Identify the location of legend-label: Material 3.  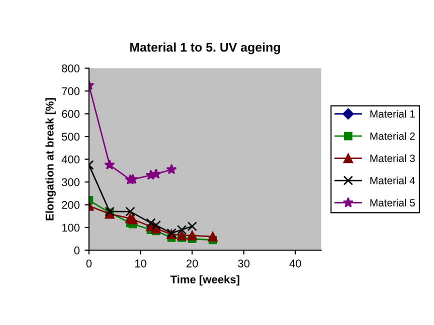
(392, 158).